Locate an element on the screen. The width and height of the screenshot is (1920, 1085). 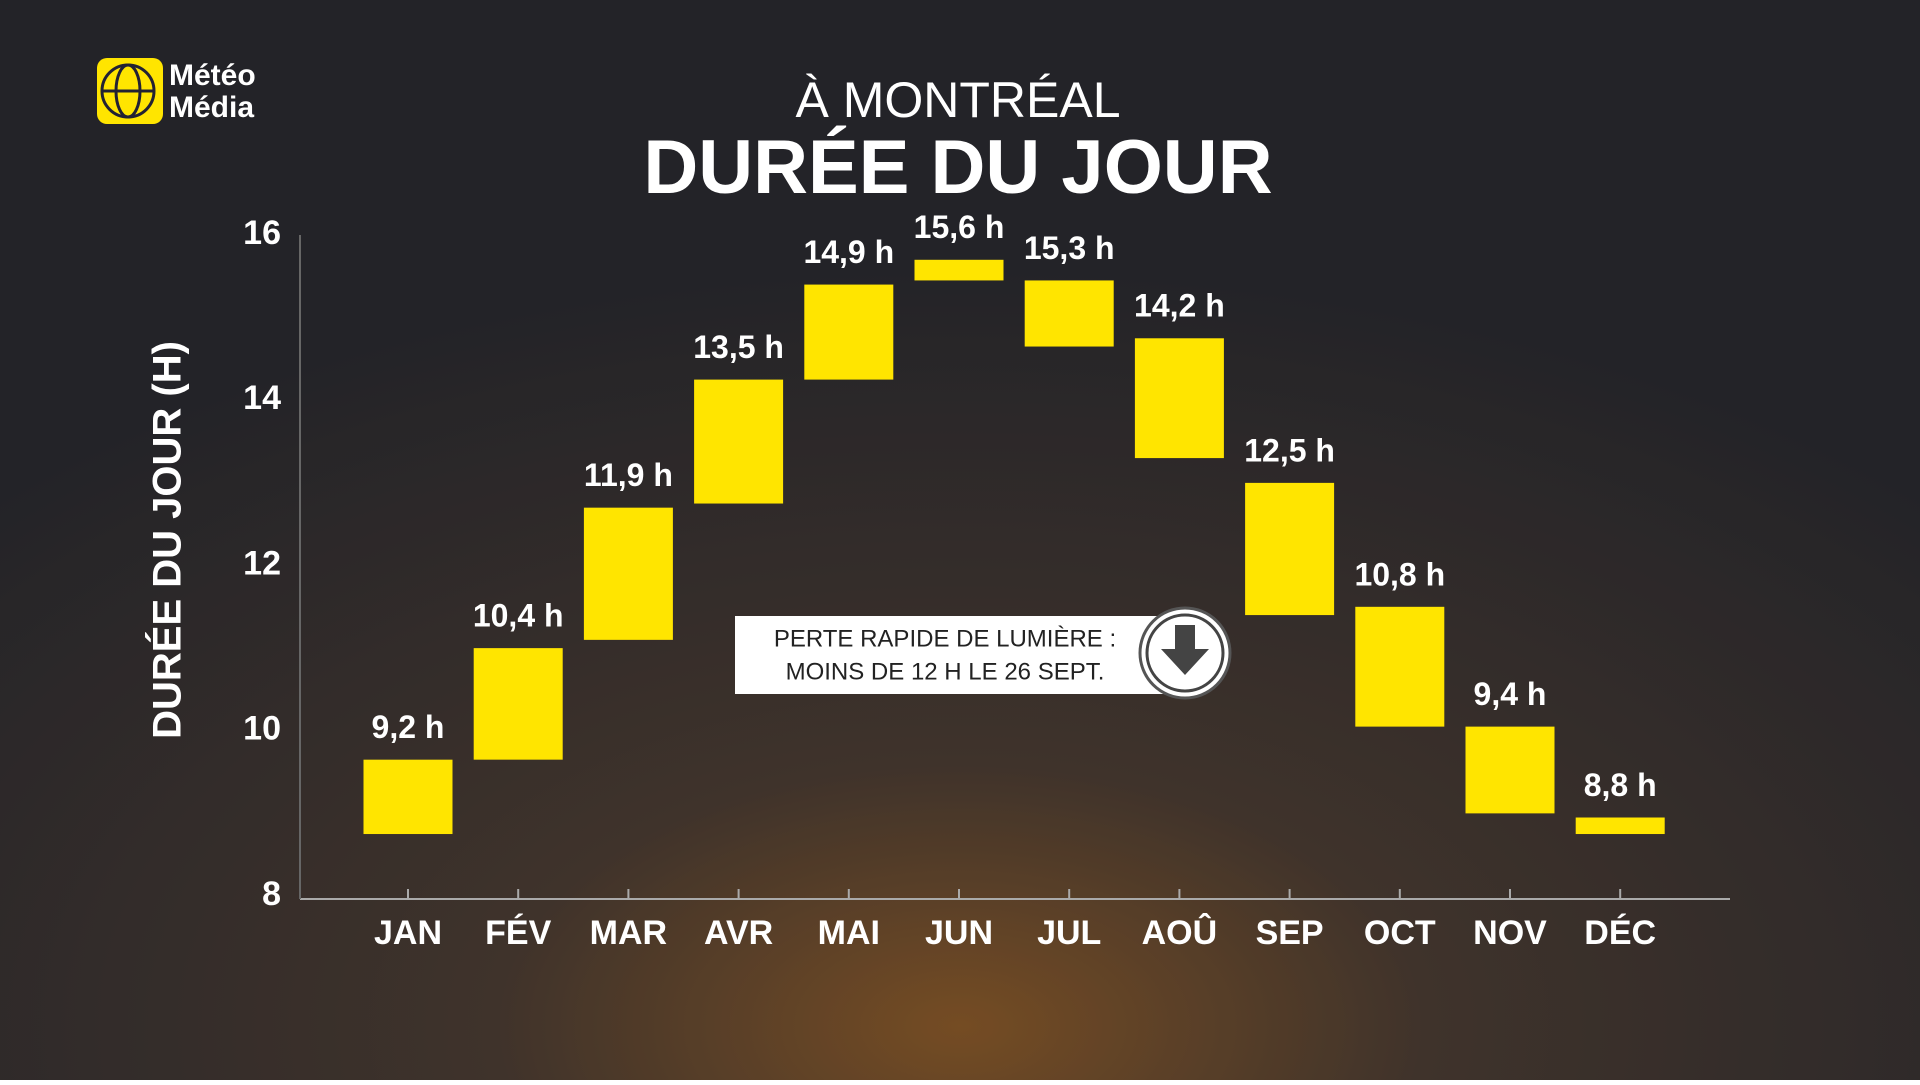
y-tick-label: 16 is located at coordinates (262, 233).